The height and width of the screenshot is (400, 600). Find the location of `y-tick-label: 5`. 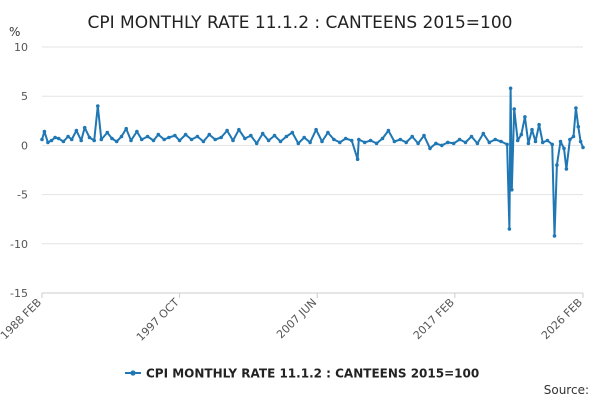

y-tick-label: 5 is located at coordinates (24, 96).